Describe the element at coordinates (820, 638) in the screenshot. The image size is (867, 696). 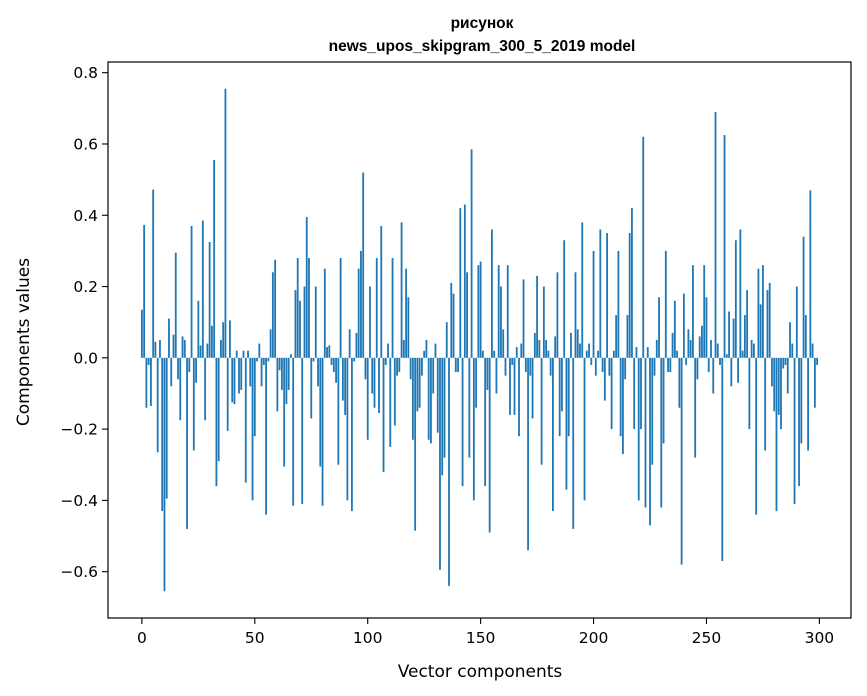
I see `x-tick-label: 300` at that location.